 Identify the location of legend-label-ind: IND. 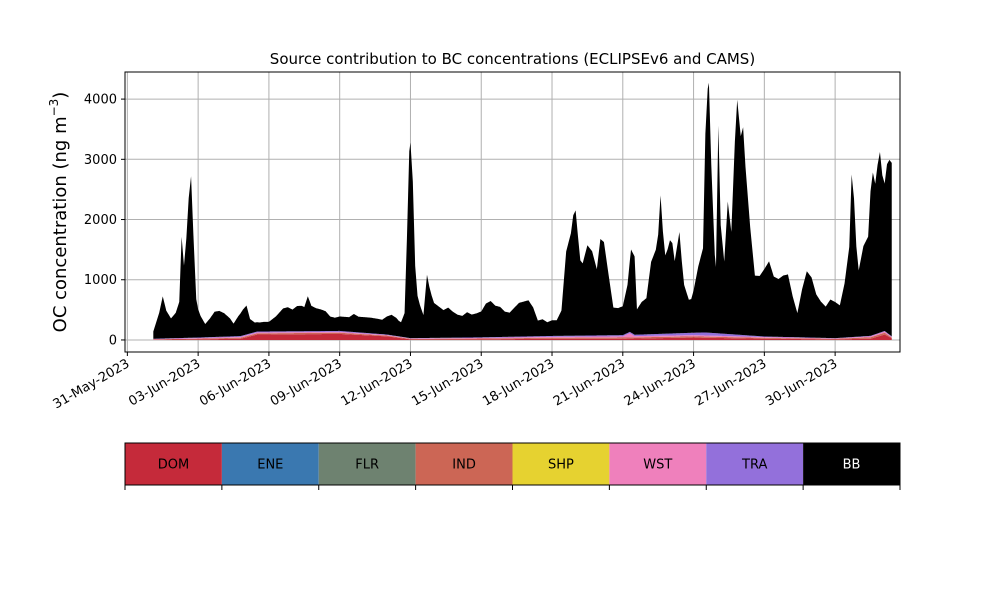
(464, 465).